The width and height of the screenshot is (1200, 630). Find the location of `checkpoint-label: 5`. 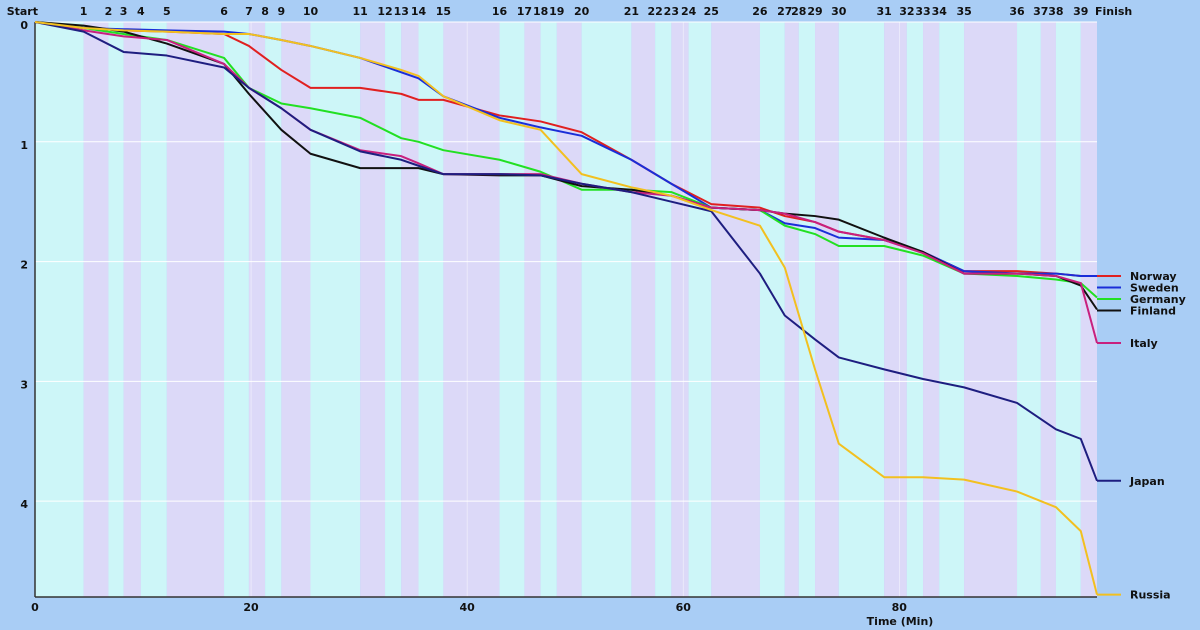

checkpoint-label: 5 is located at coordinates (167, 11).